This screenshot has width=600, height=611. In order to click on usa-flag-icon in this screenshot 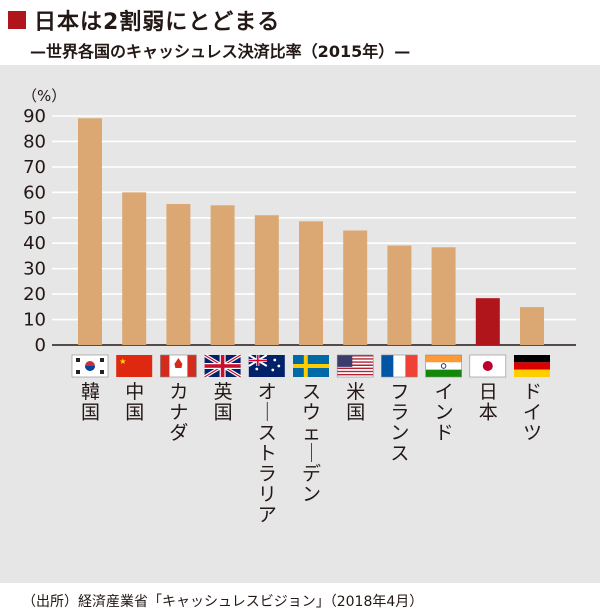, I will do `click(355, 366)`.